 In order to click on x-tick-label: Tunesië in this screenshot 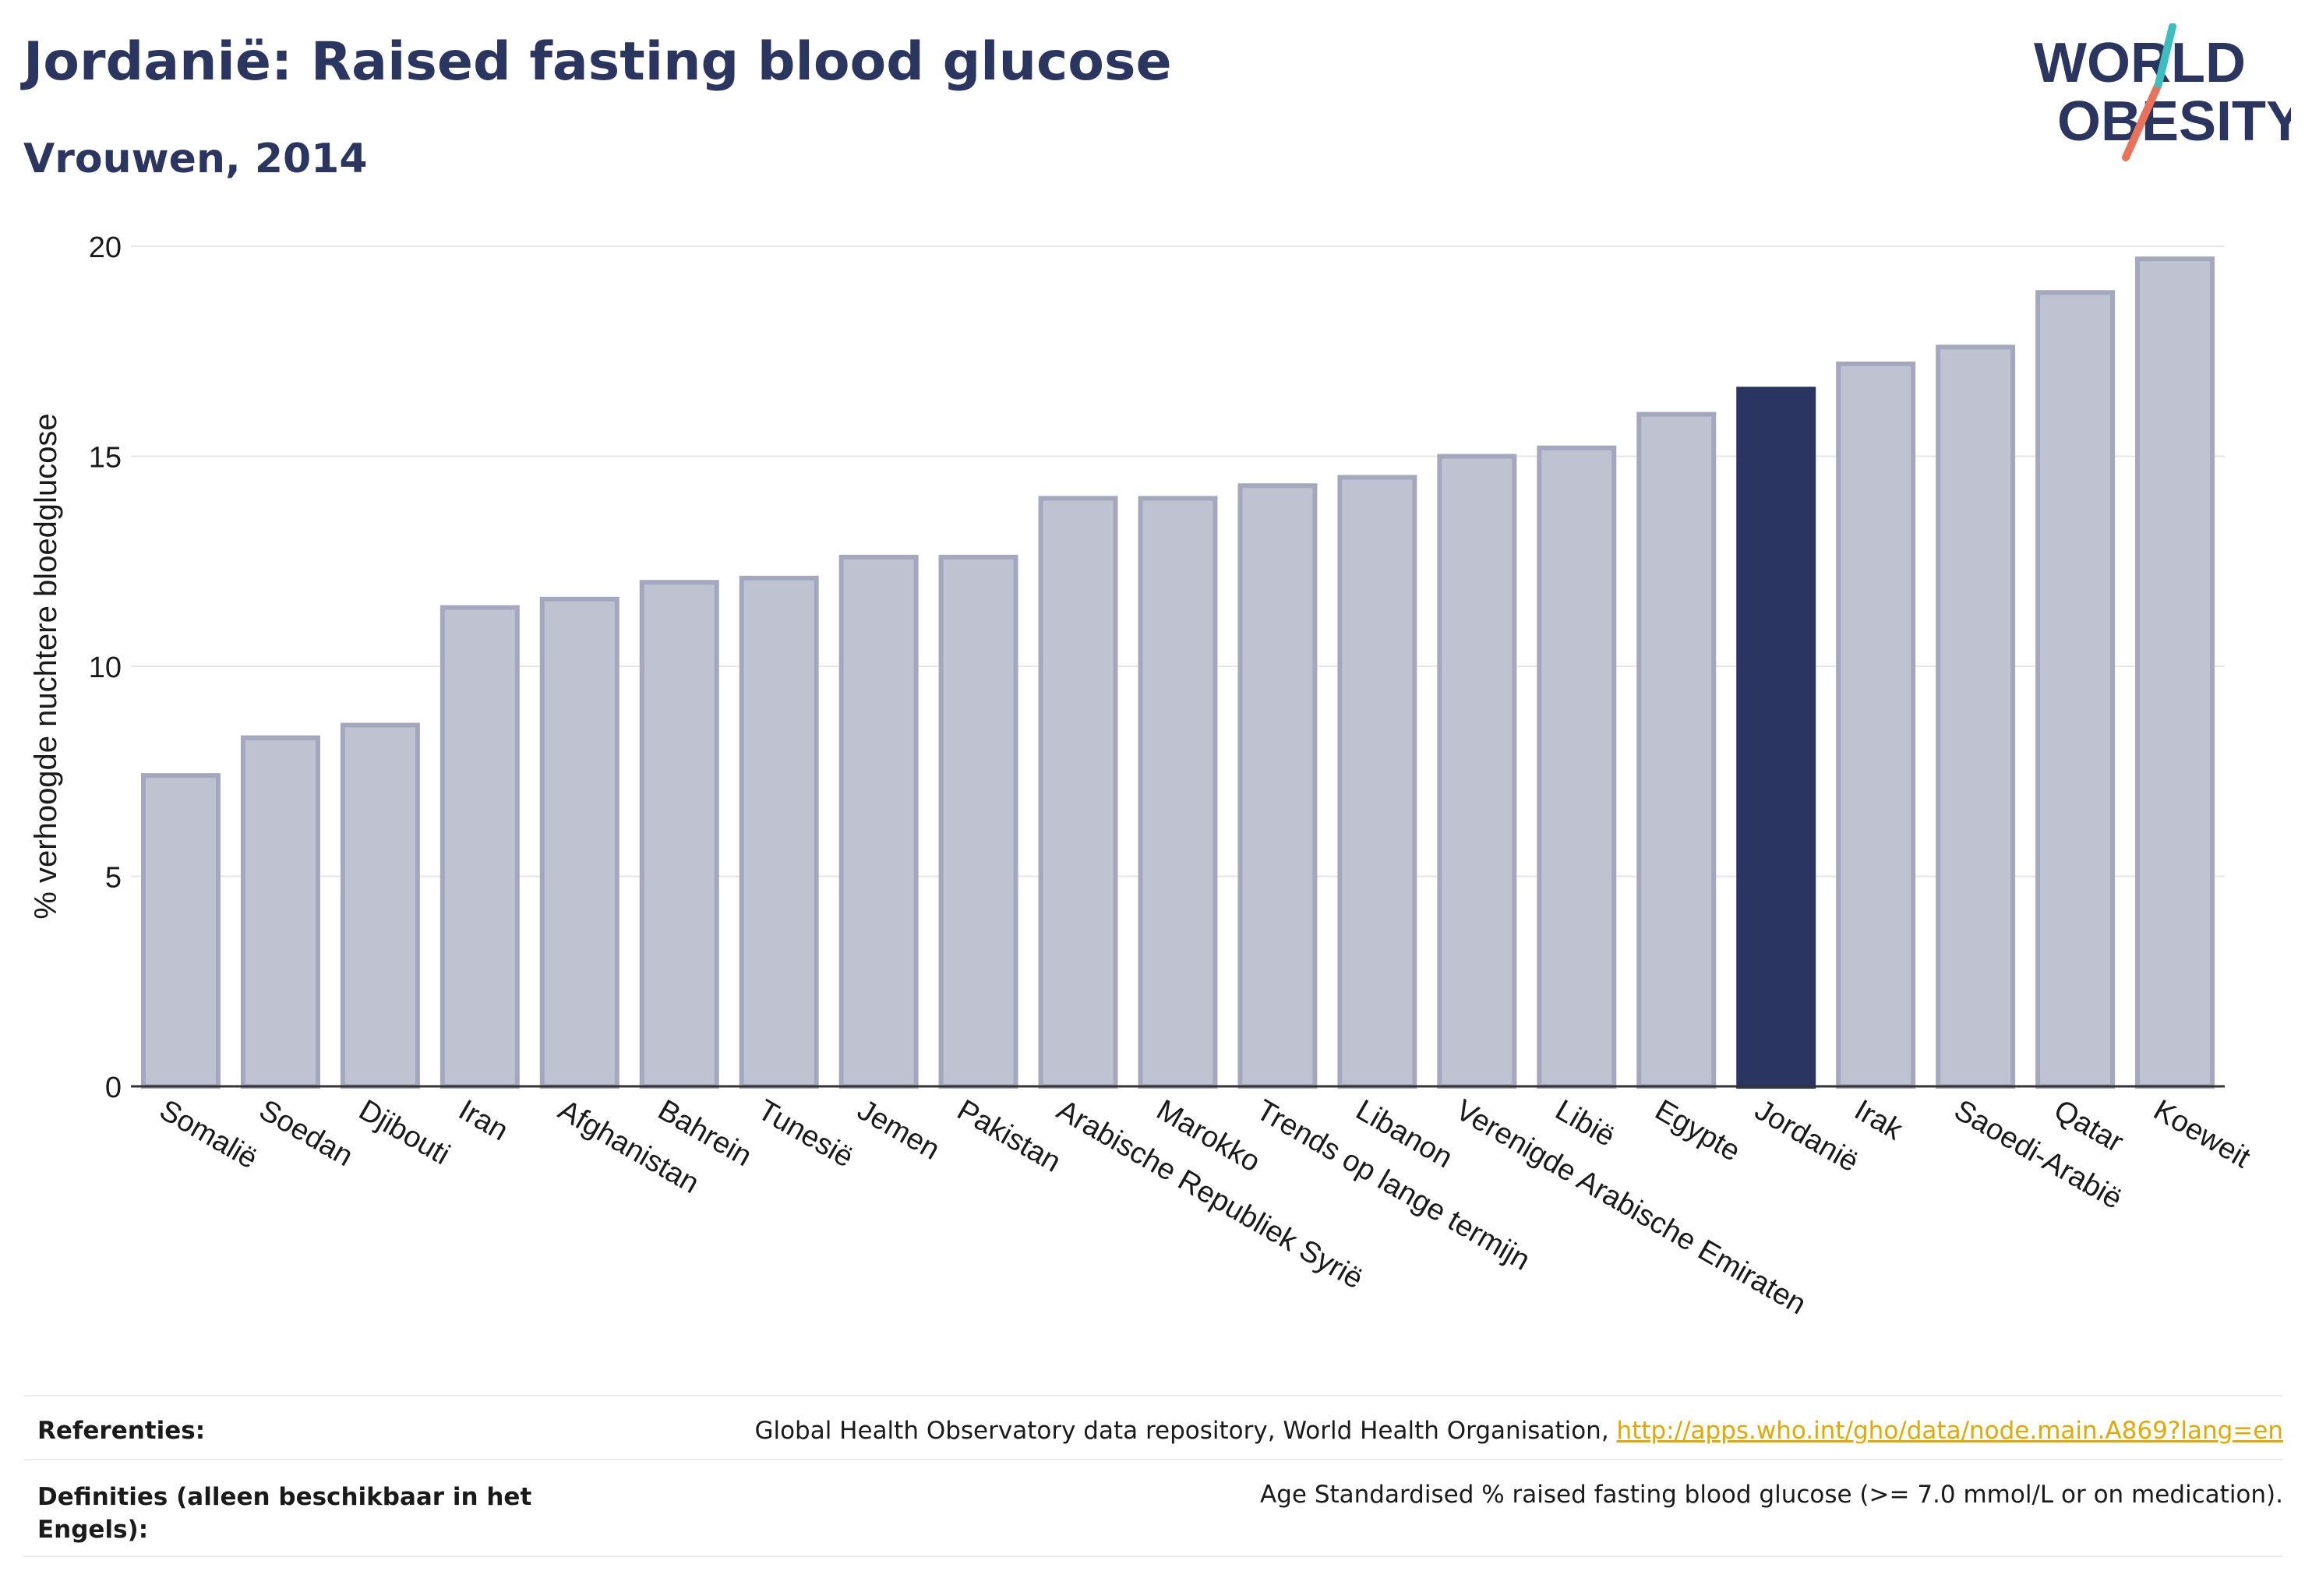, I will do `click(805, 1133)`.